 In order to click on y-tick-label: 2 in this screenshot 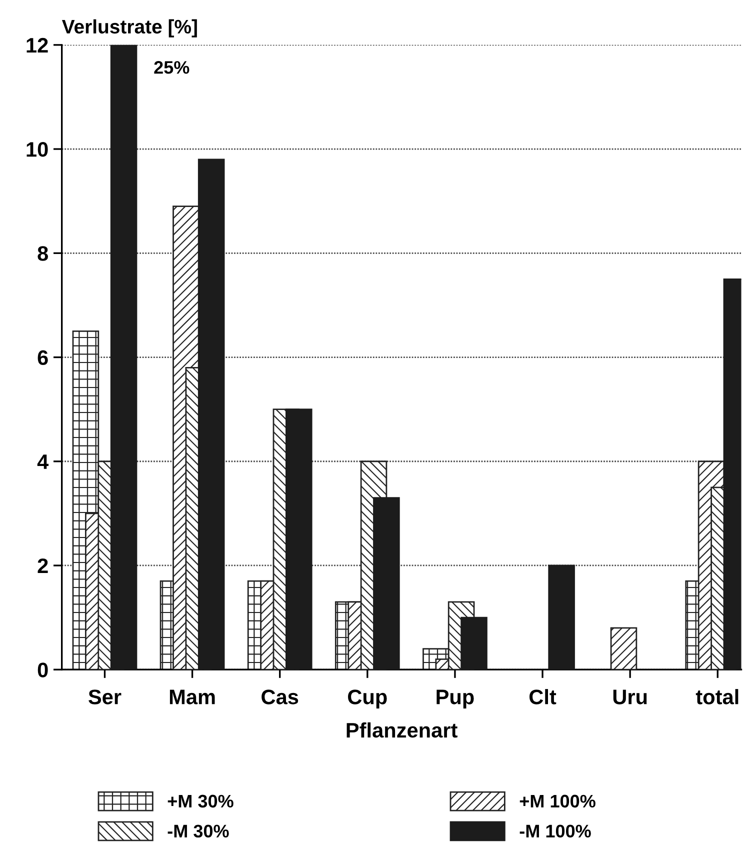, I will do `click(43, 566)`.